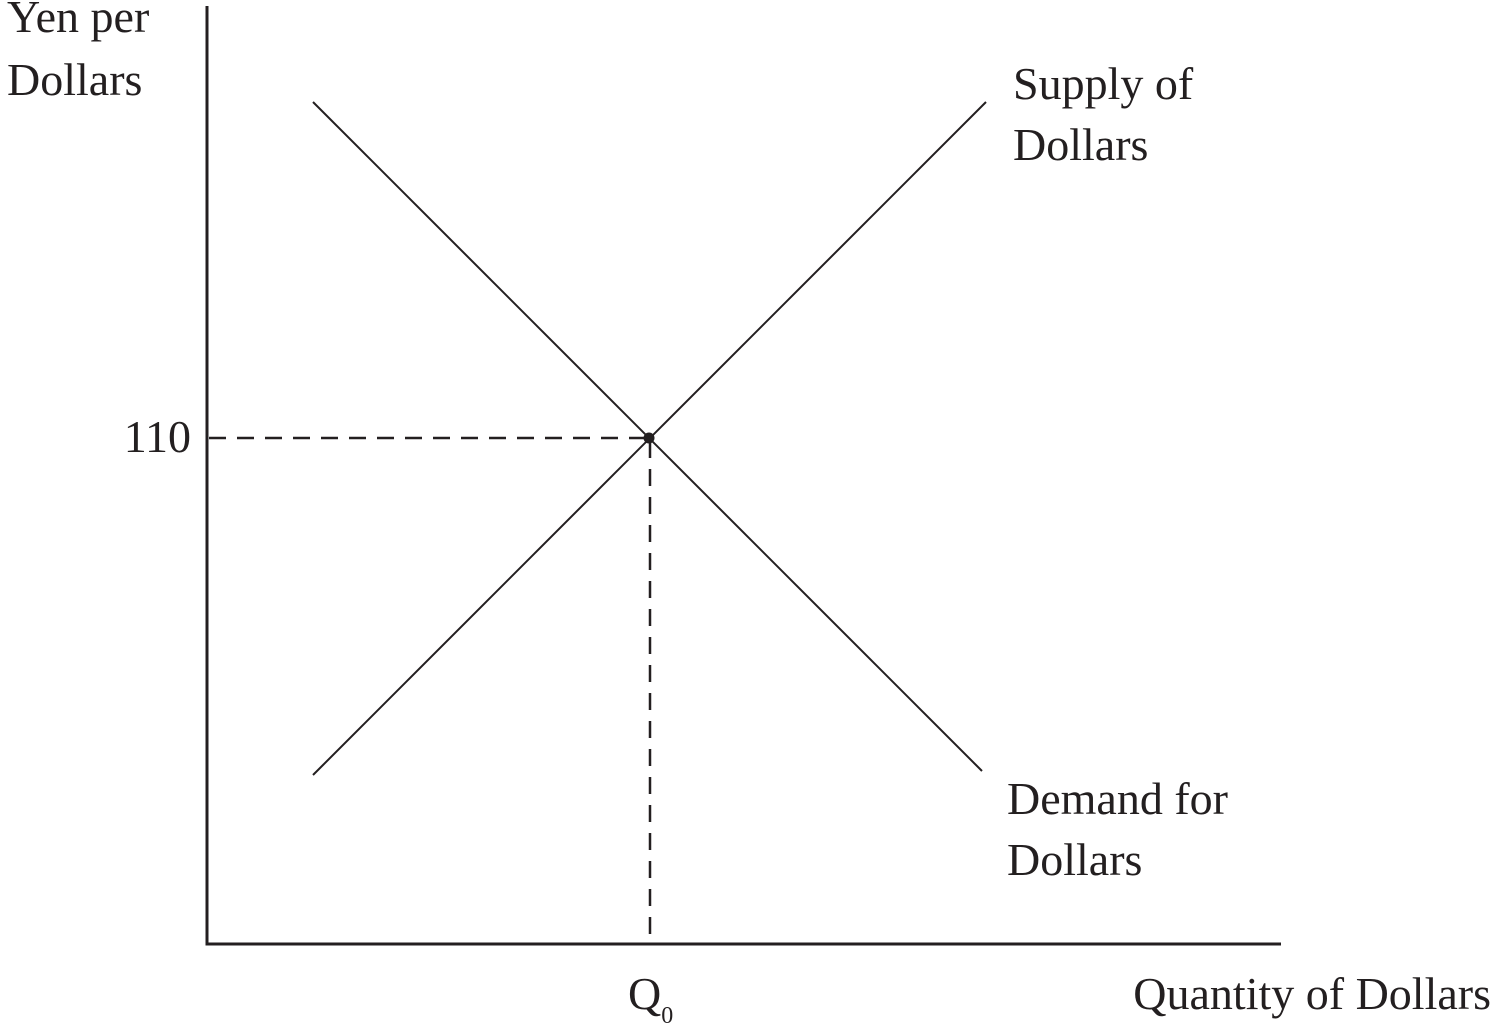 Image resolution: width=1494 pixels, height=1025 pixels. I want to click on equilibrium-quantity-subscript: 0, so click(667, 1014).